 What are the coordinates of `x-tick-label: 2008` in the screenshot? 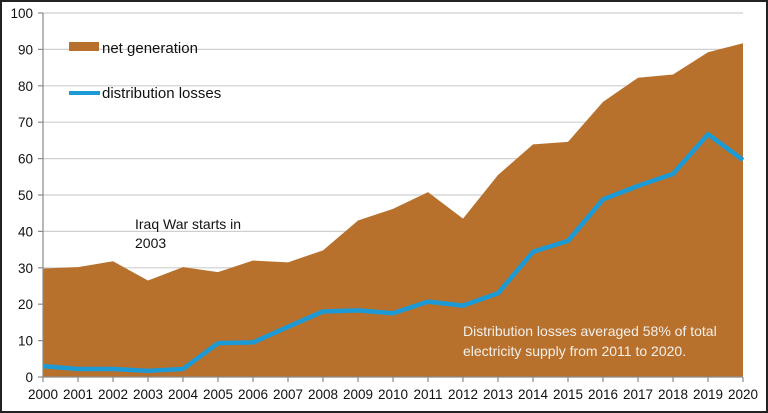 It's located at (323, 394).